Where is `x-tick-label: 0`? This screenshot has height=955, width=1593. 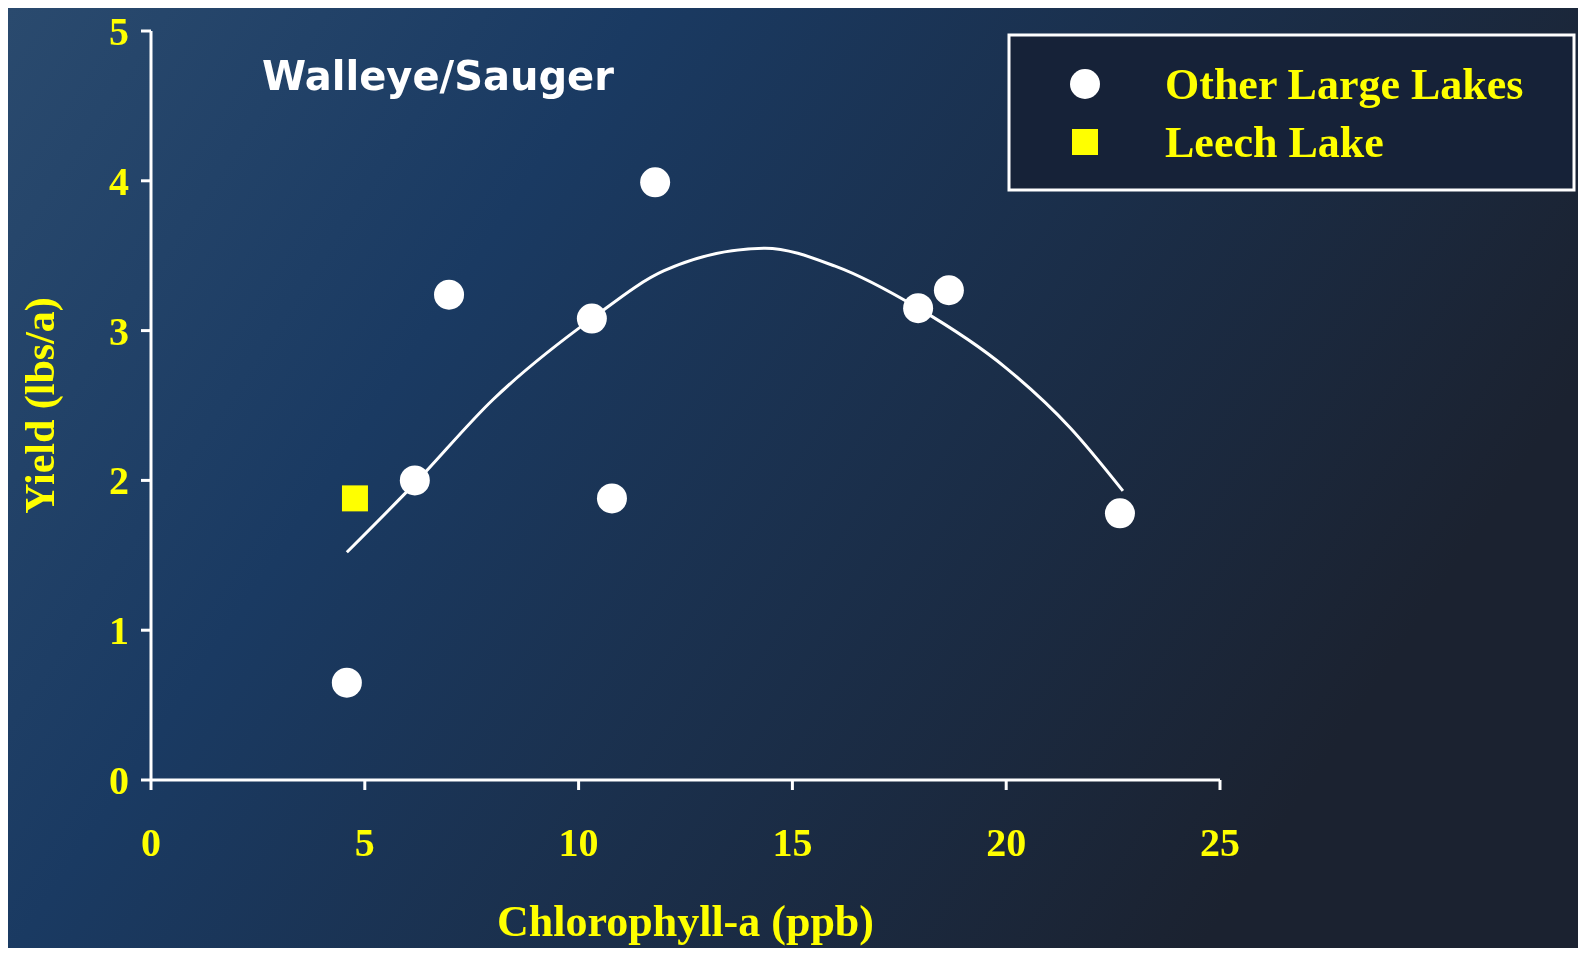 x-tick-label: 0 is located at coordinates (151, 842).